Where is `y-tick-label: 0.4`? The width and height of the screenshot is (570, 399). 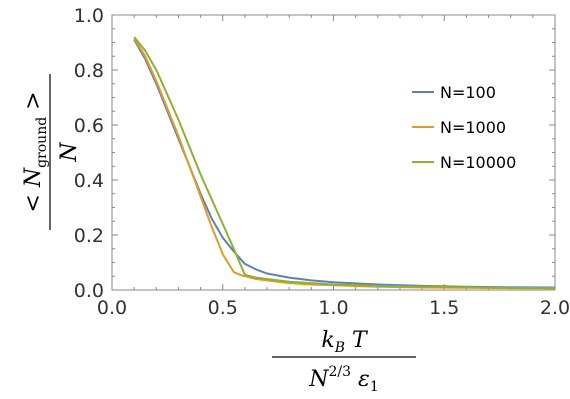 y-tick-label: 0.4 is located at coordinates (89, 181).